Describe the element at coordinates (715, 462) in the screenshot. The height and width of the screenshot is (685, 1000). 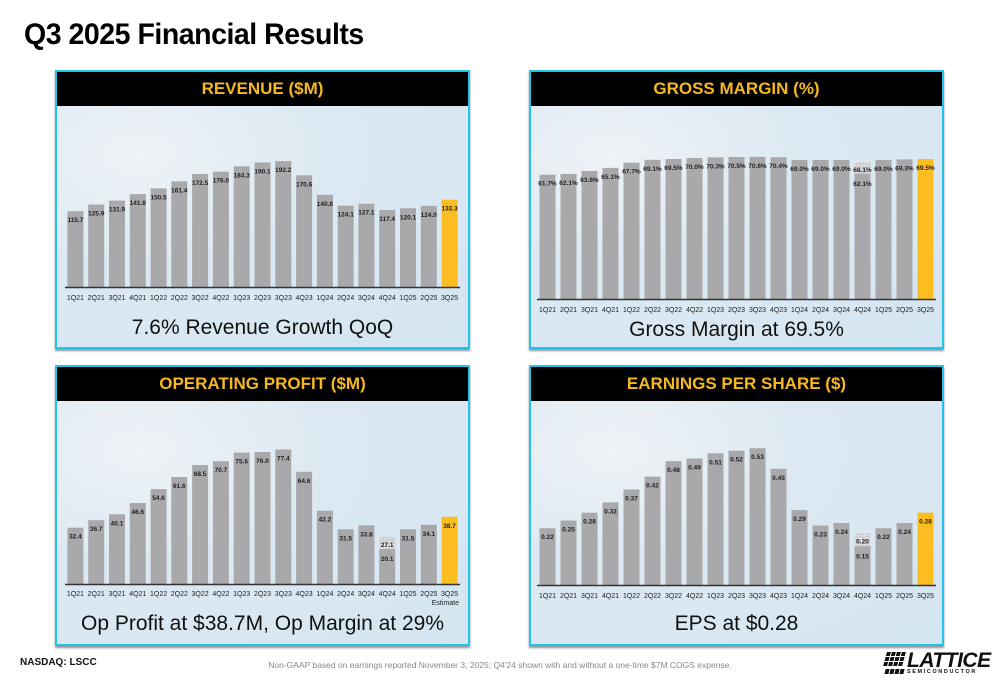
I see `bar-value-label: 0.51` at that location.